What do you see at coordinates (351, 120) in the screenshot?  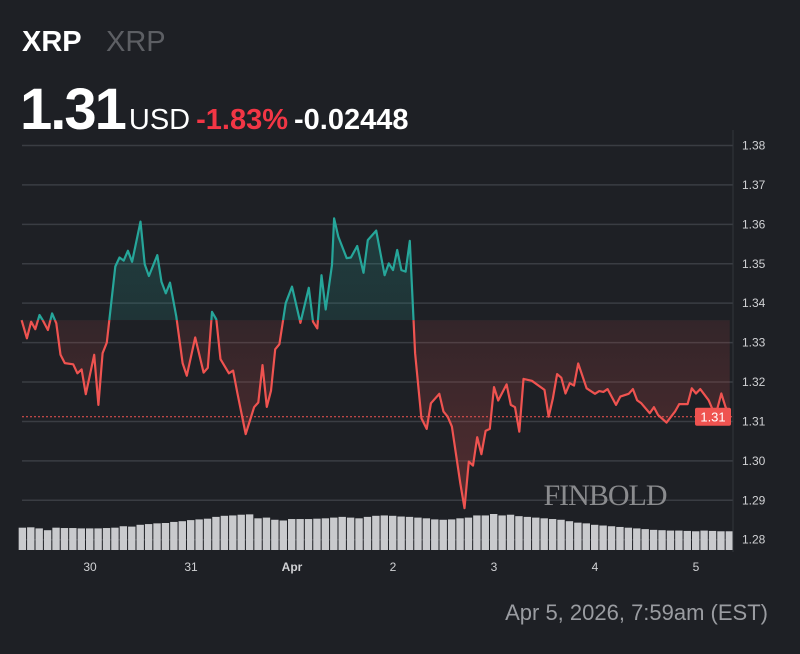 I see `change-value: -0.02448` at bounding box center [351, 120].